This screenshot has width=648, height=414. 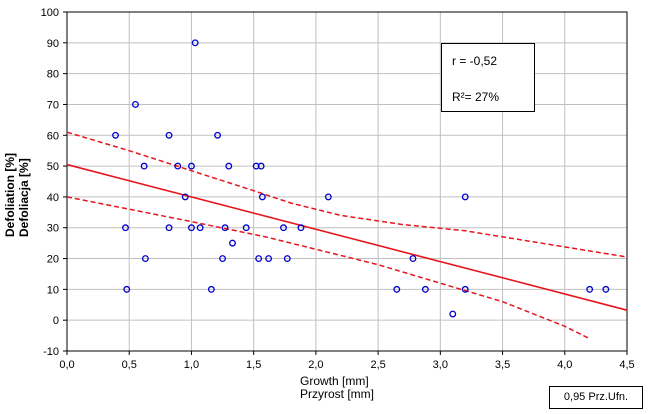 What do you see at coordinates (53, 75) in the screenshot?
I see `y-tick-label: 80` at bounding box center [53, 75].